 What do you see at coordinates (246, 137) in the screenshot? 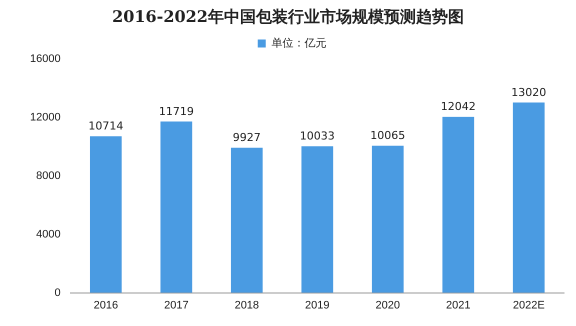
I see `data-label: 9927` at bounding box center [246, 137].